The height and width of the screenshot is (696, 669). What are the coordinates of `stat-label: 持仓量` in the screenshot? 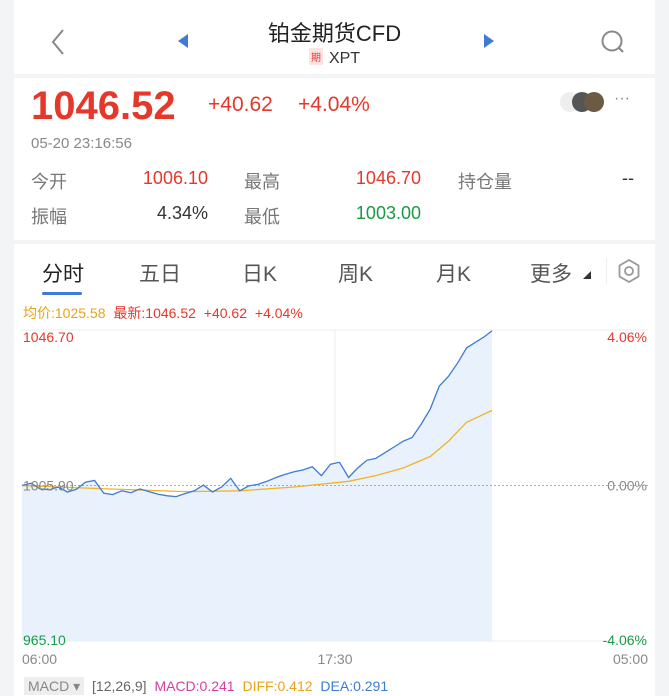 It's located at (485, 182).